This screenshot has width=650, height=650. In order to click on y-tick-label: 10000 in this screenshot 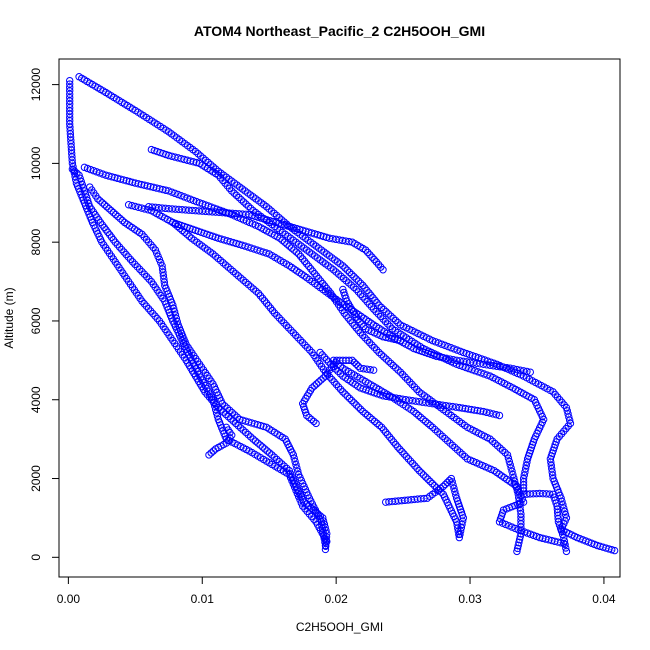, I will do `click(36, 163)`.